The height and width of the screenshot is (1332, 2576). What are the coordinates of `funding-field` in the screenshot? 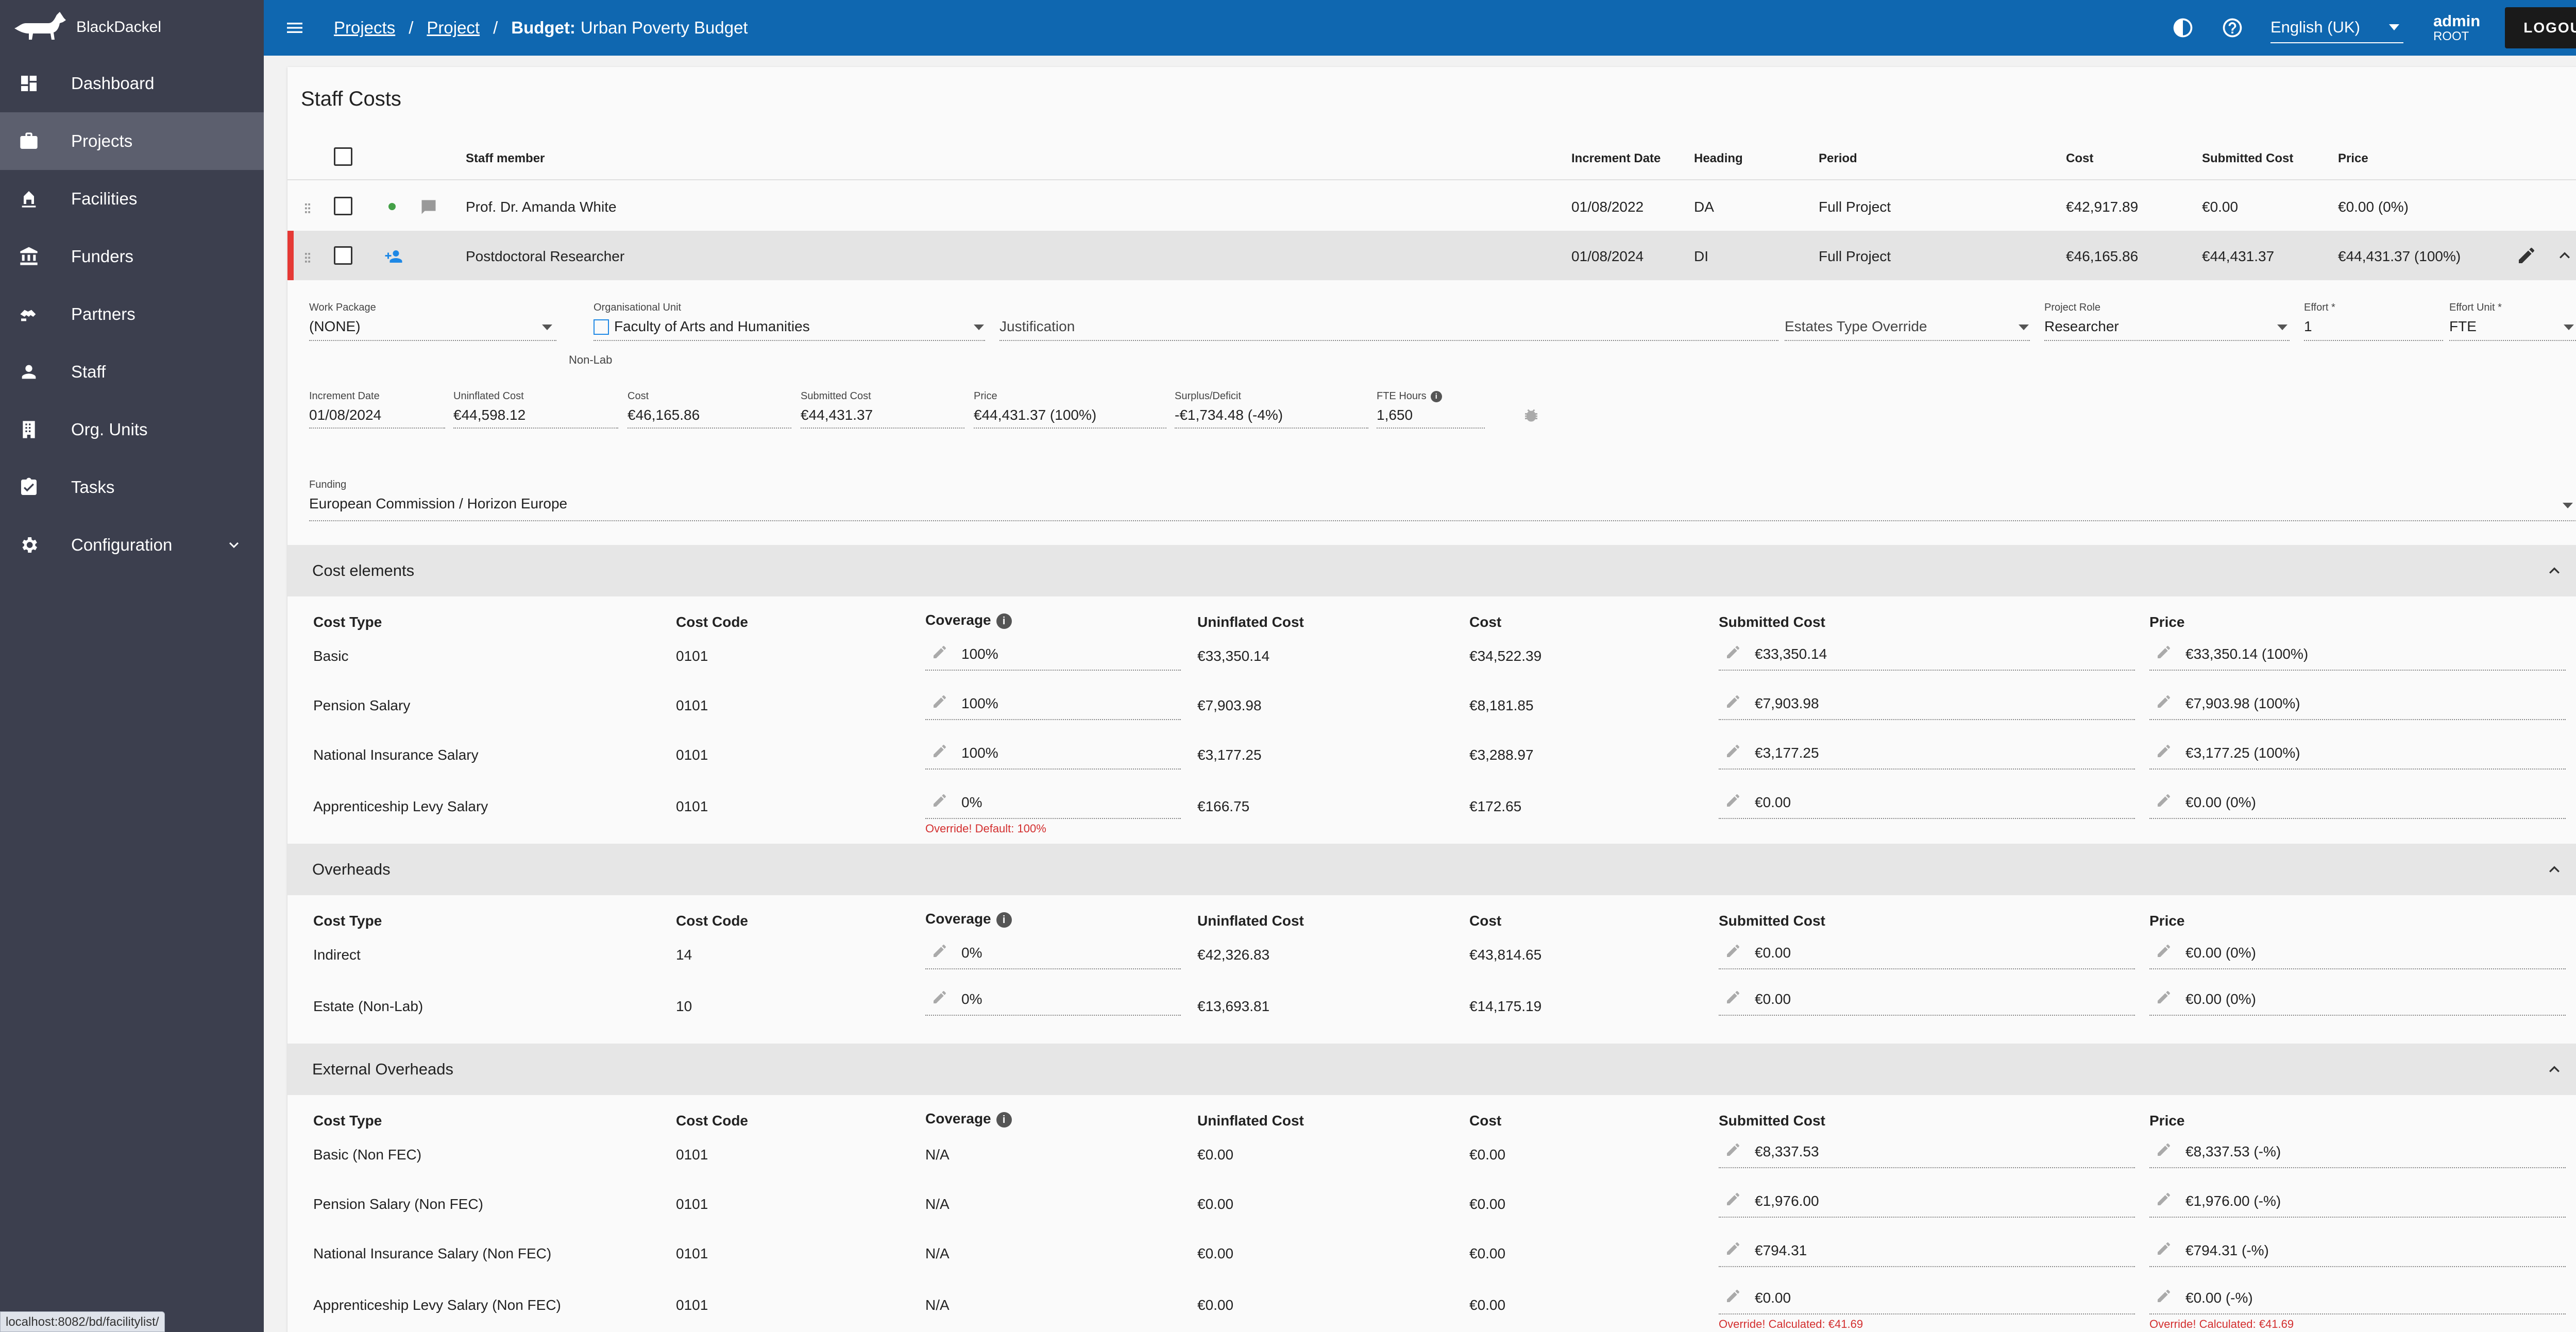 It's located at (1442, 520).